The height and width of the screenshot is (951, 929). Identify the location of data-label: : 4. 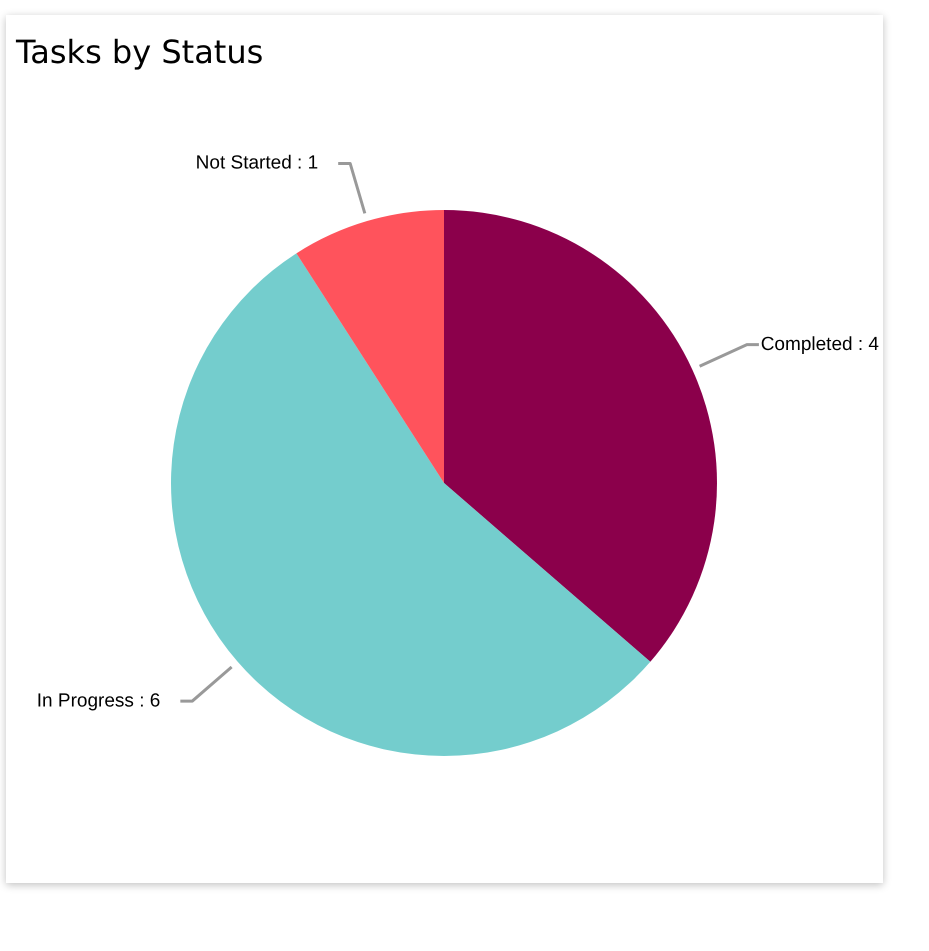
(869, 344).